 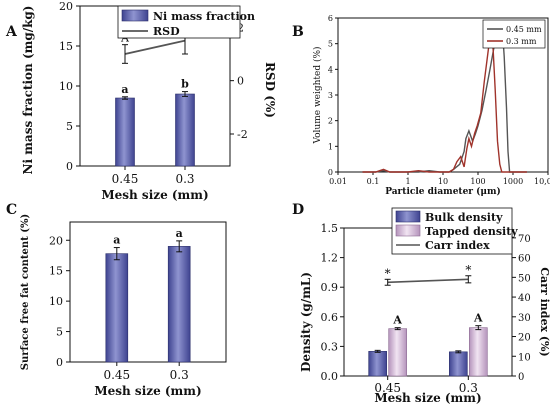 I want to click on panel-b-xtick-label: 1000, so click(x=513, y=181).